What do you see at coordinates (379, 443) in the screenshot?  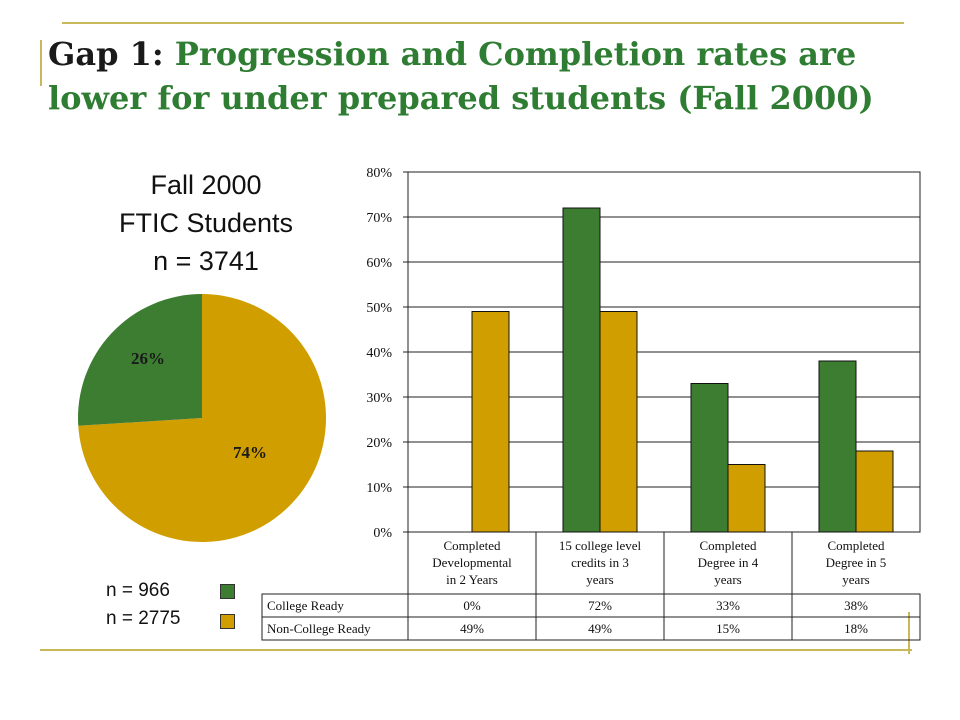 I see `y-tick-label: 20%` at bounding box center [379, 443].